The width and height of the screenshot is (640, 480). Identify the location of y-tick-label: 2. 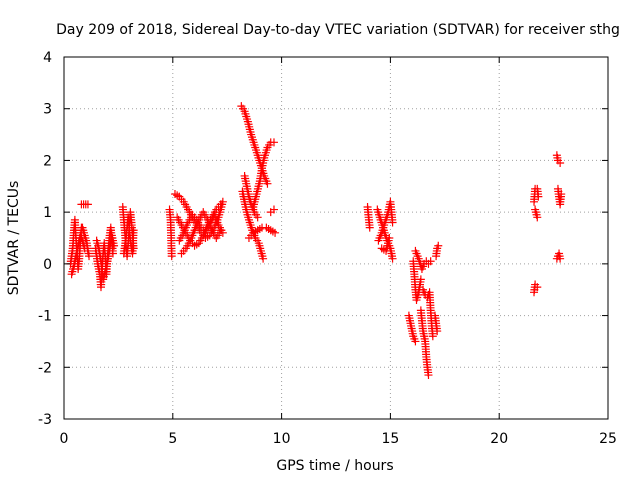
(47, 161).